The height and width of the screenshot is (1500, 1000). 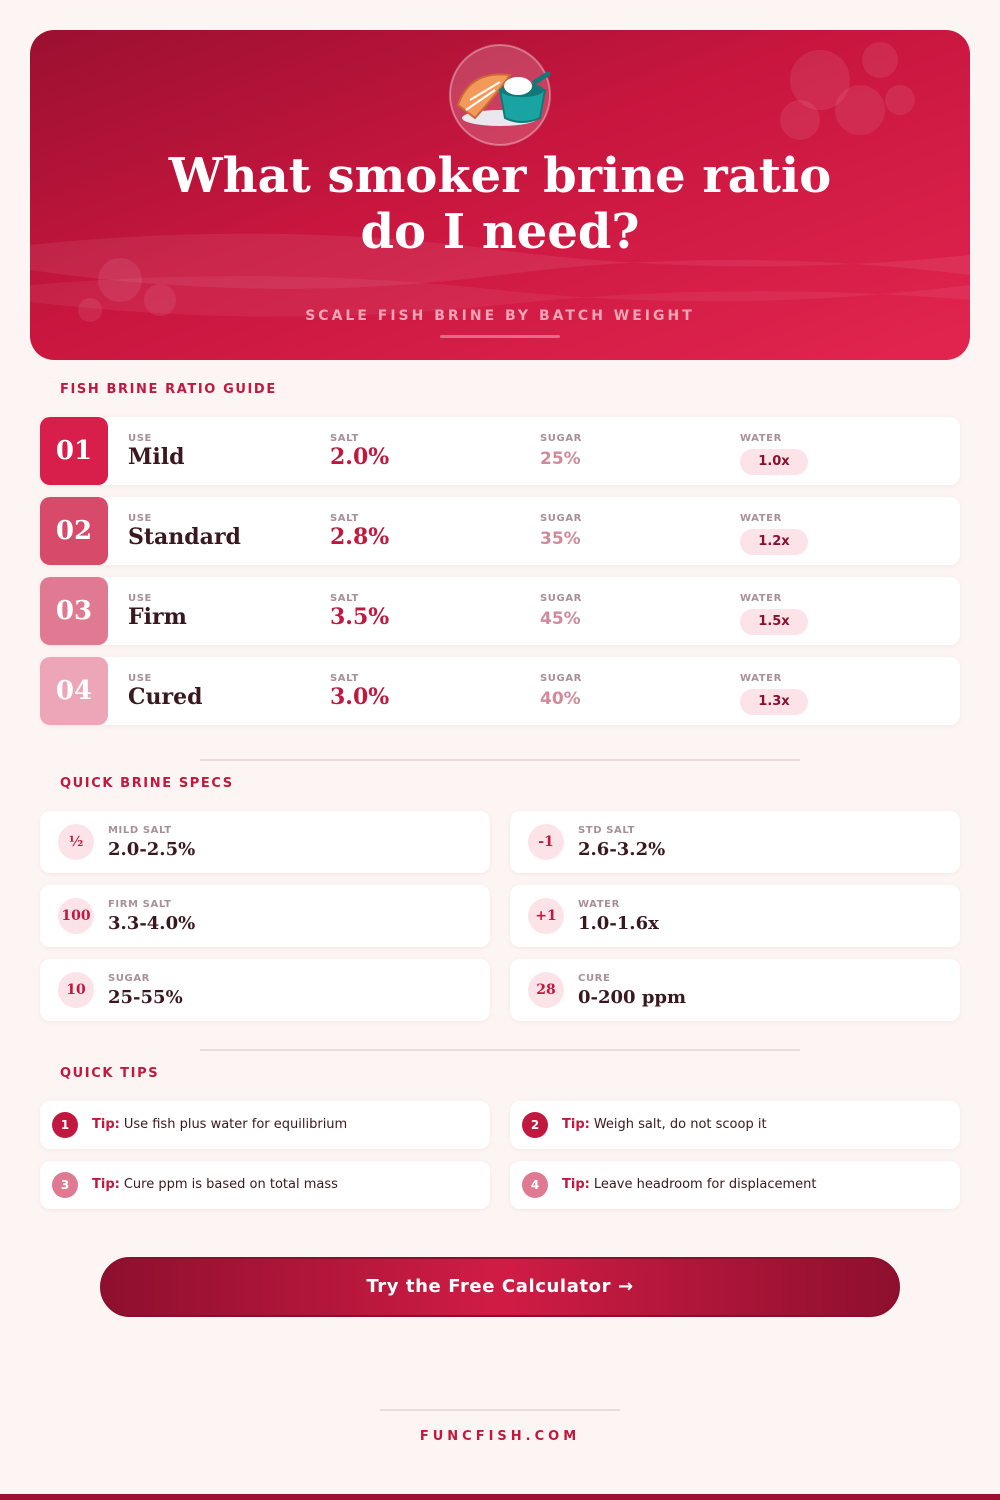 I want to click on spec-value: 1.0-1.6x, so click(x=618, y=923).